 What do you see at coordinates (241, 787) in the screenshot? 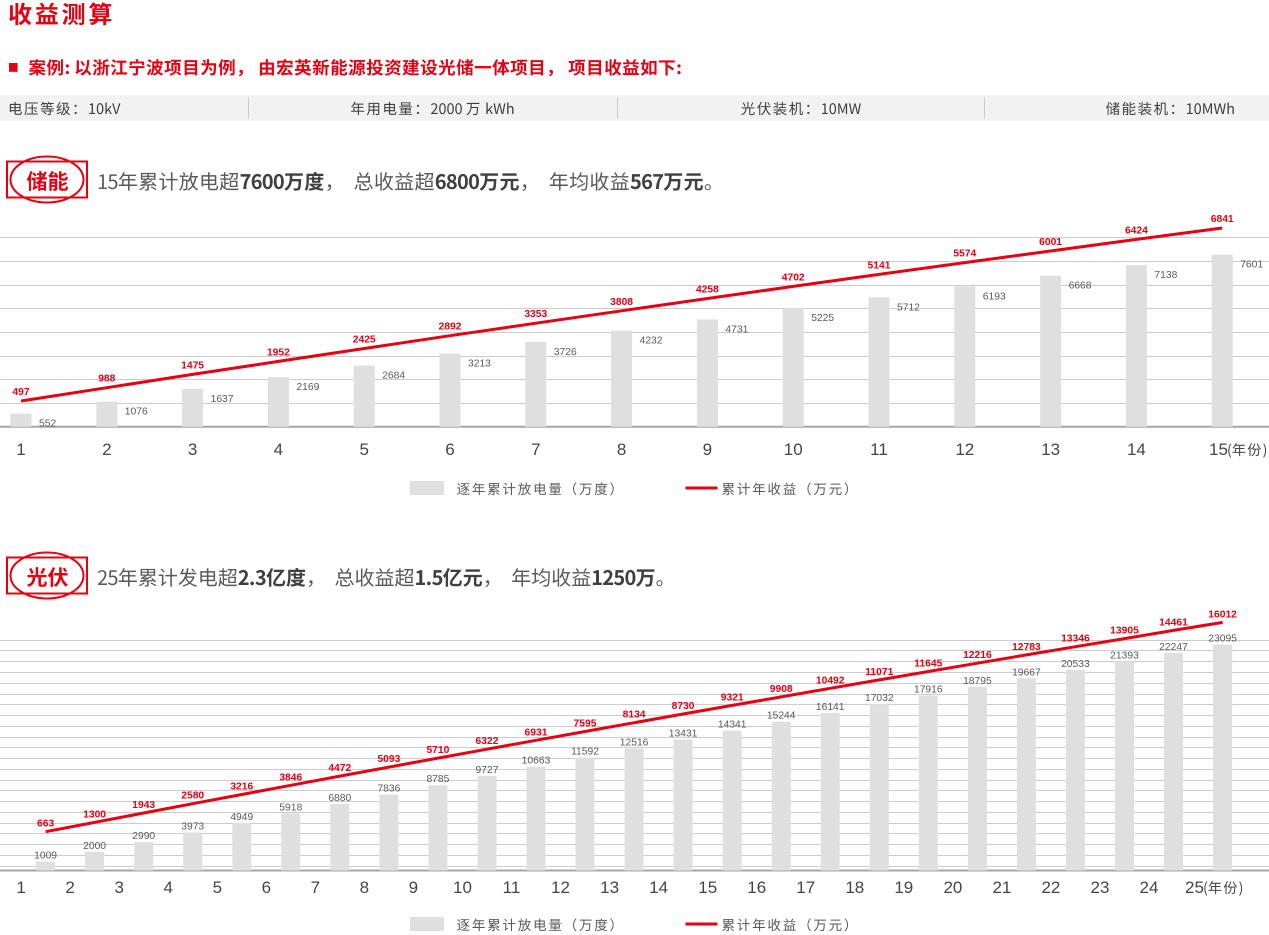
I see `svg-text: 3216` at bounding box center [241, 787].